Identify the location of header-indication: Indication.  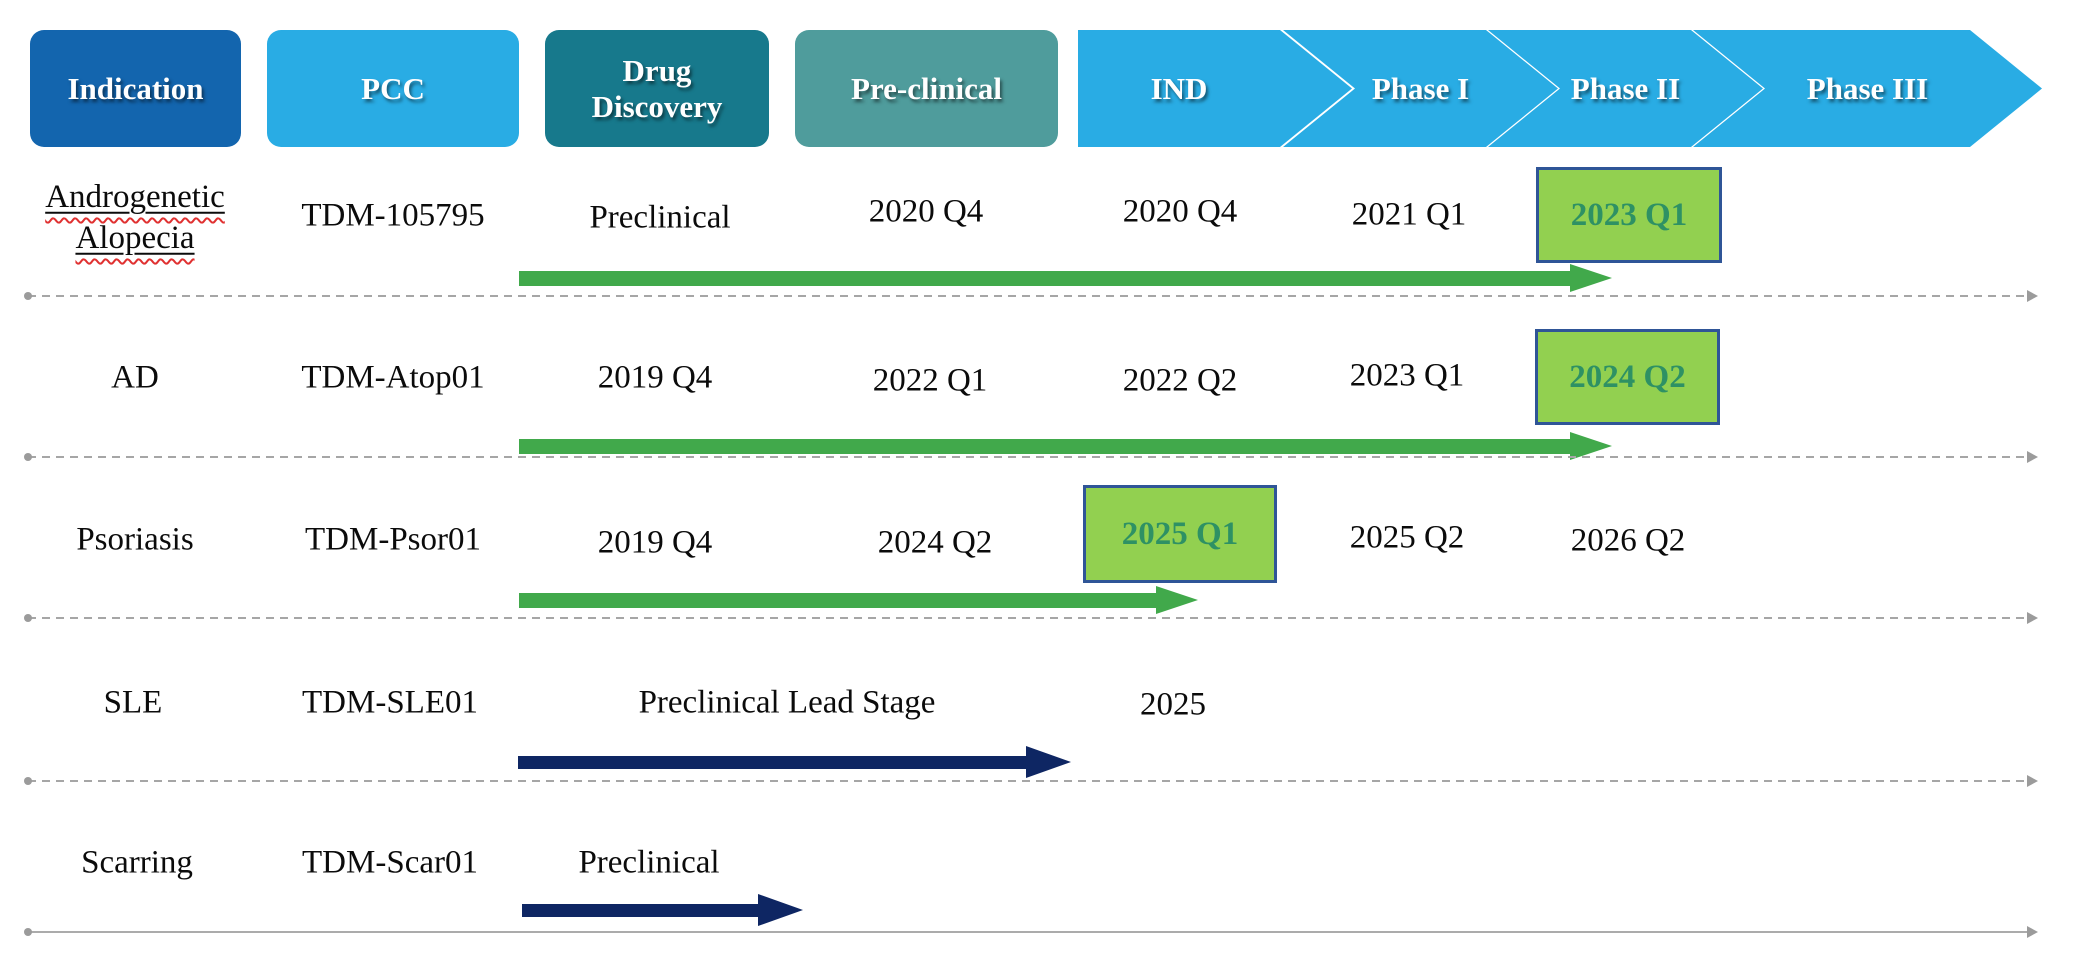
(135, 88).